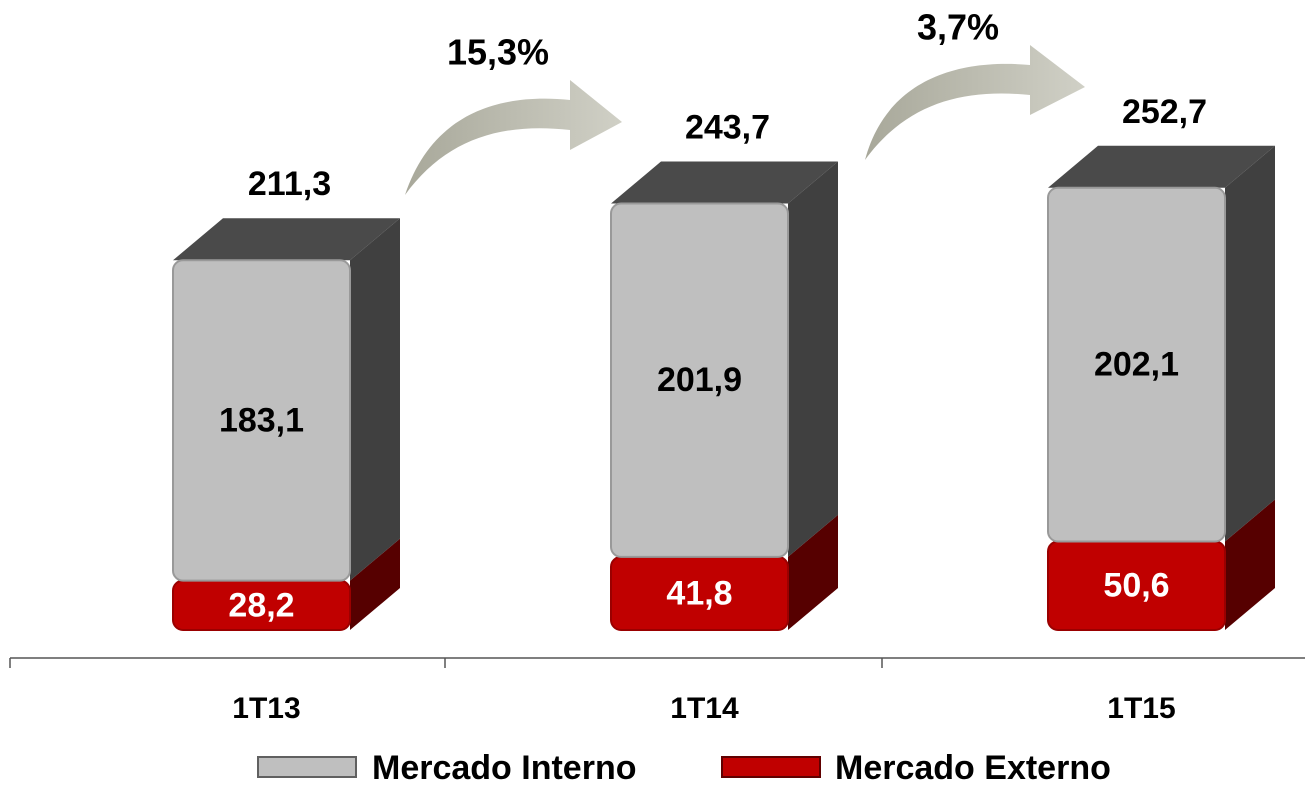 The image size is (1307, 787). I want to click on value-label: 201,9, so click(699, 380).